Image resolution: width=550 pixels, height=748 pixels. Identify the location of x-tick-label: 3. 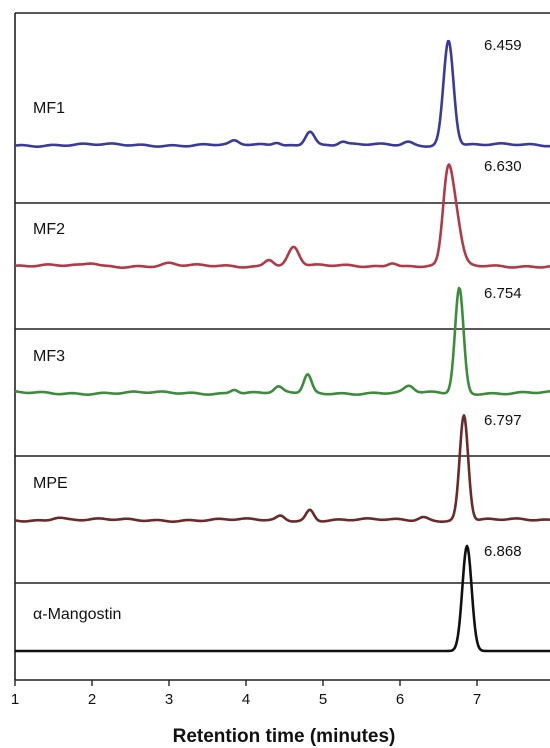
(169, 699).